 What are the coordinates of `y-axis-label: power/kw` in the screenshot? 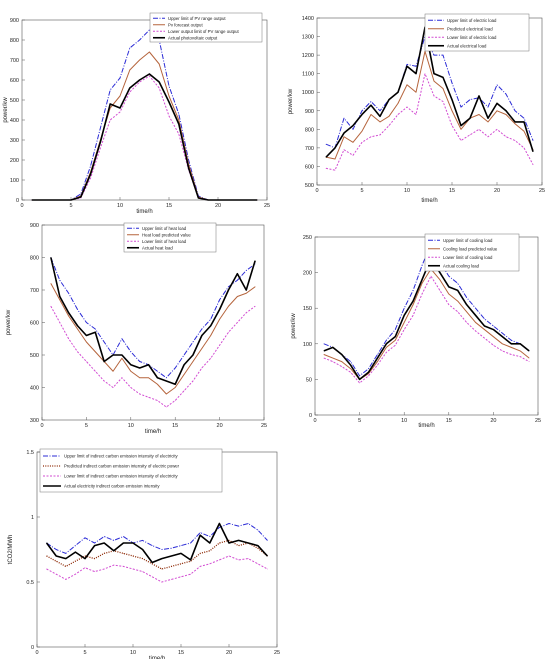 It's located at (291, 101).